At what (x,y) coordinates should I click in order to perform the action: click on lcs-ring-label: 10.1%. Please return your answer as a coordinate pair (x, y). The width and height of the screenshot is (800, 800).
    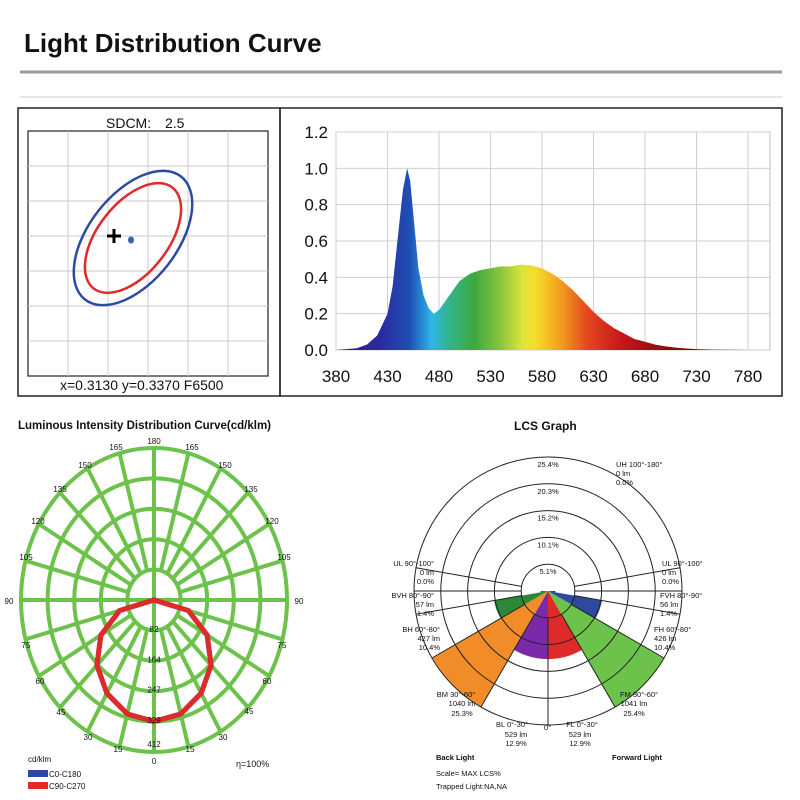
    Looking at the image, I should click on (548, 544).